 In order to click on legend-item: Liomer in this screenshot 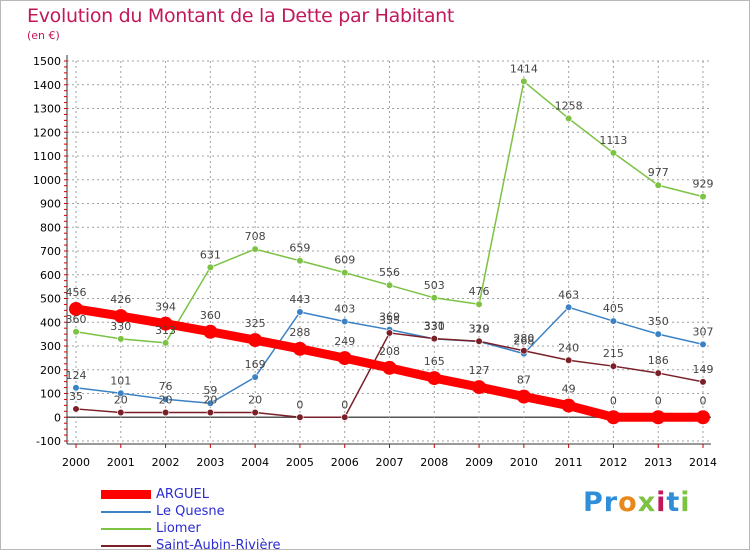, I will do `click(191, 528)`.